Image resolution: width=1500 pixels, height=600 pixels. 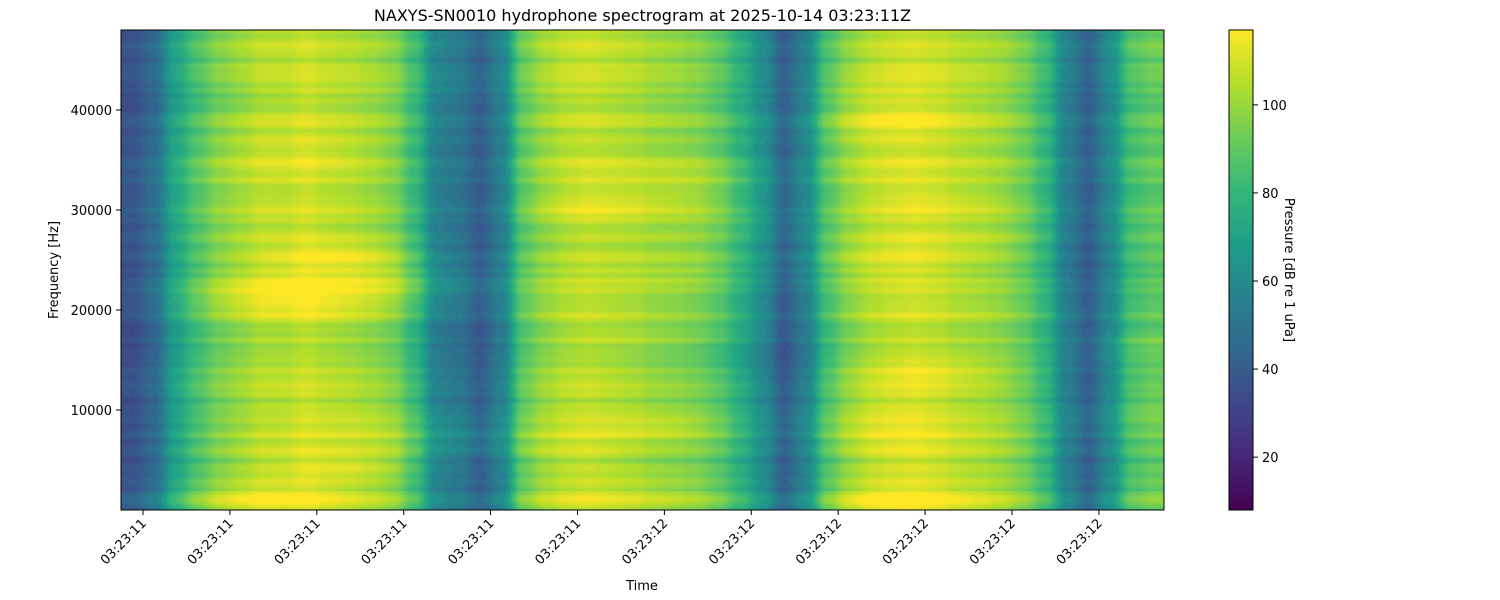 I want to click on y-tick-label: 40000, so click(x=91, y=111).